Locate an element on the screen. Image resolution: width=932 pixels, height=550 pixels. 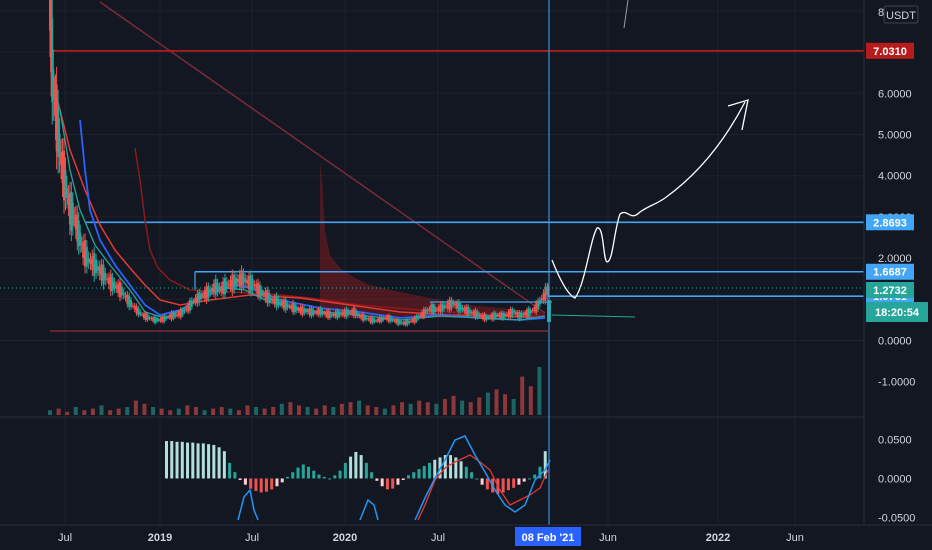
osc-blue-mid is located at coordinates (369, 509).